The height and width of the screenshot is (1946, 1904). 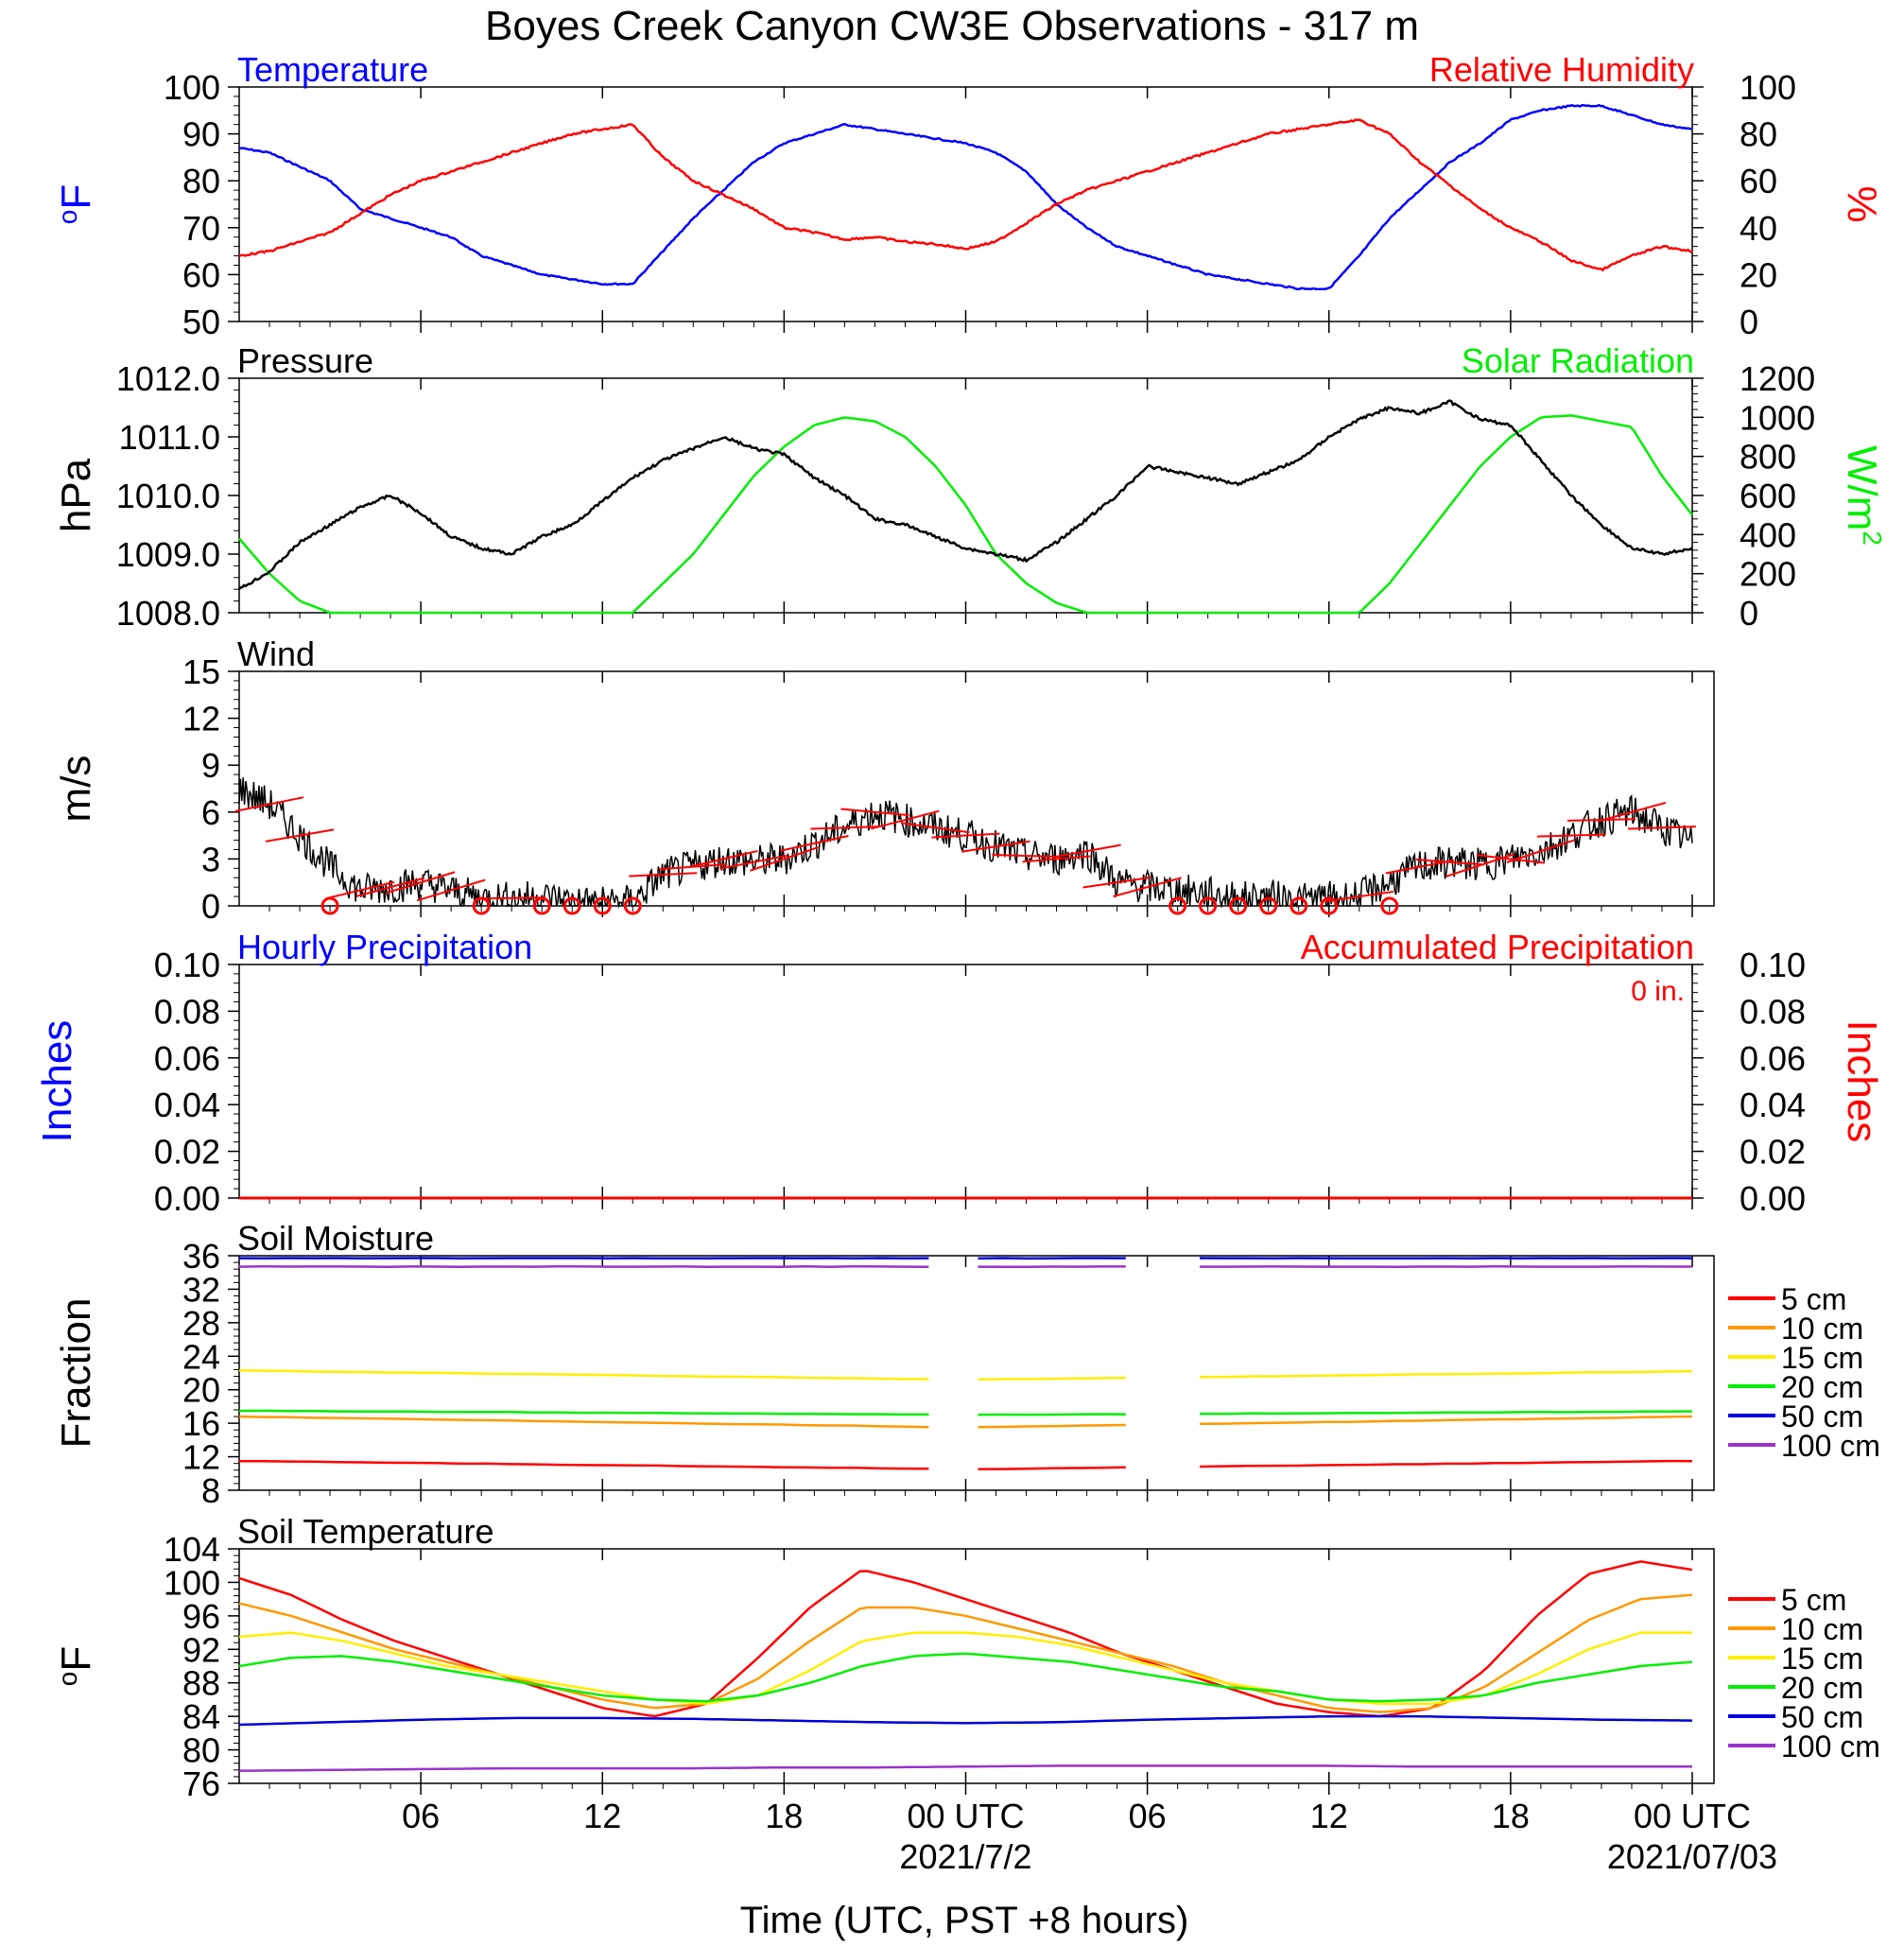 What do you see at coordinates (1768, 458) in the screenshot?
I see `y-right-tick-label: 800` at bounding box center [1768, 458].